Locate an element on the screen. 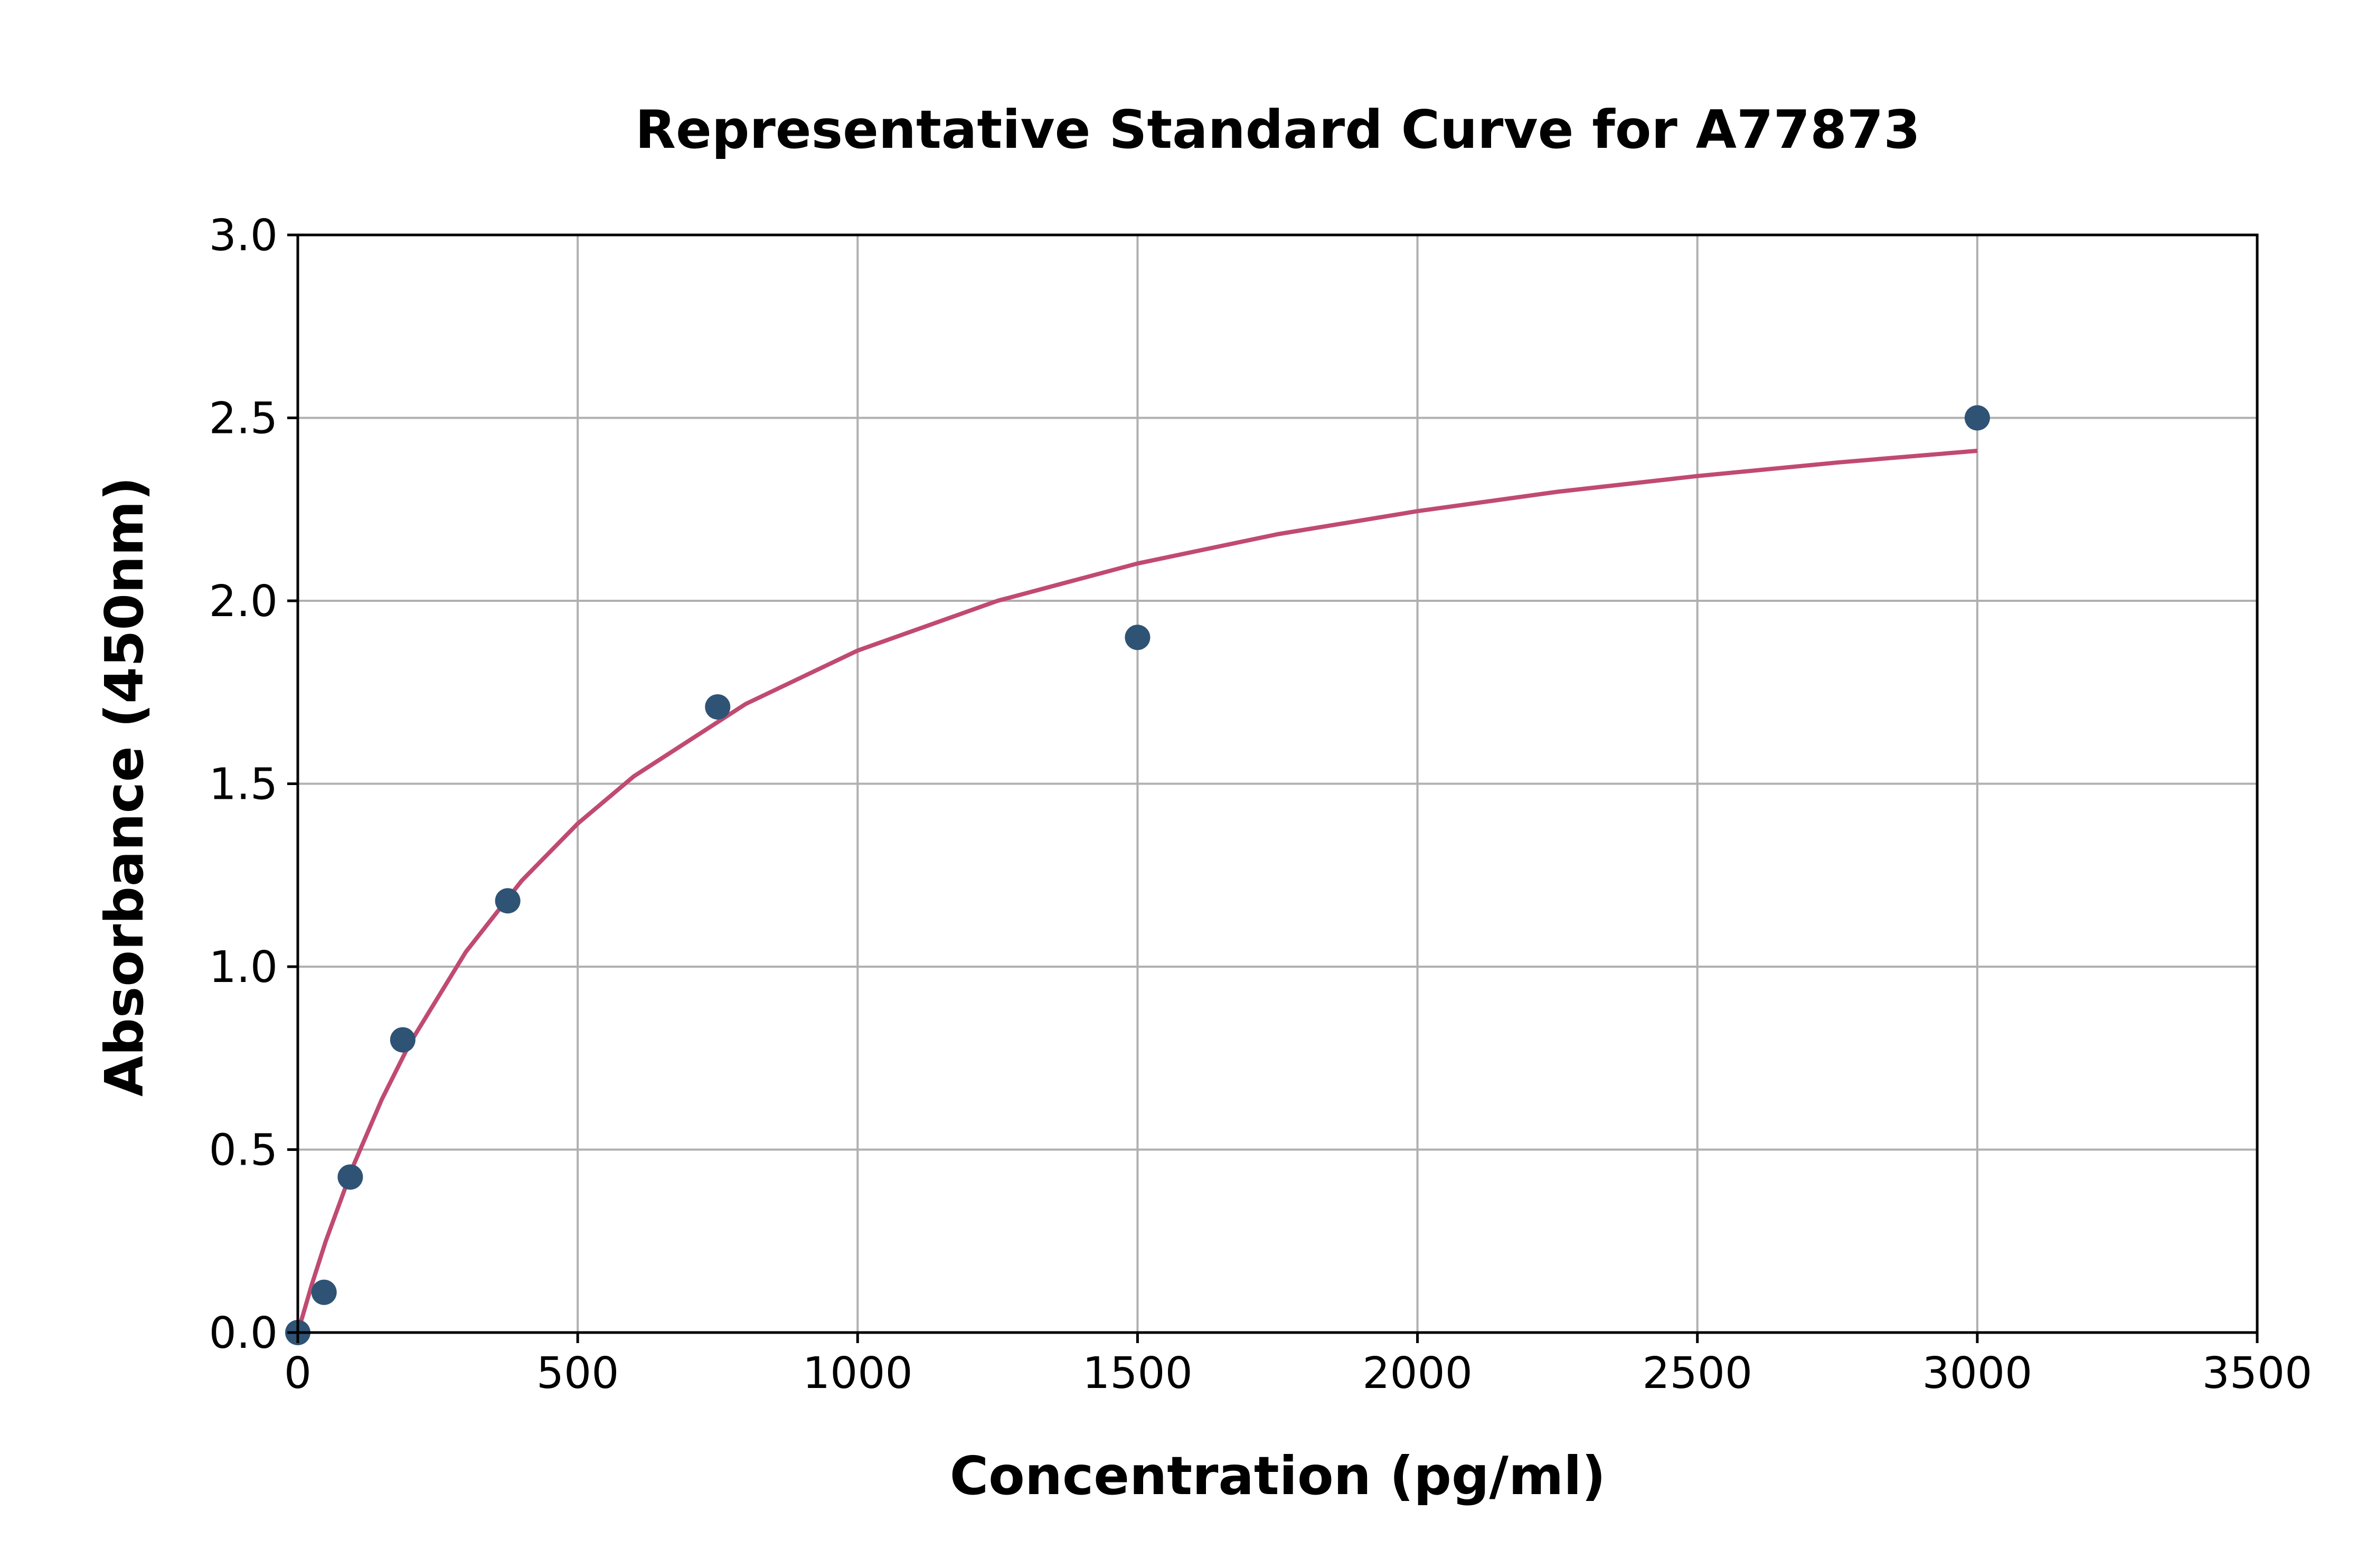 The image size is (2376, 1568). x-tick-label: 3500 is located at coordinates (2257, 1373).